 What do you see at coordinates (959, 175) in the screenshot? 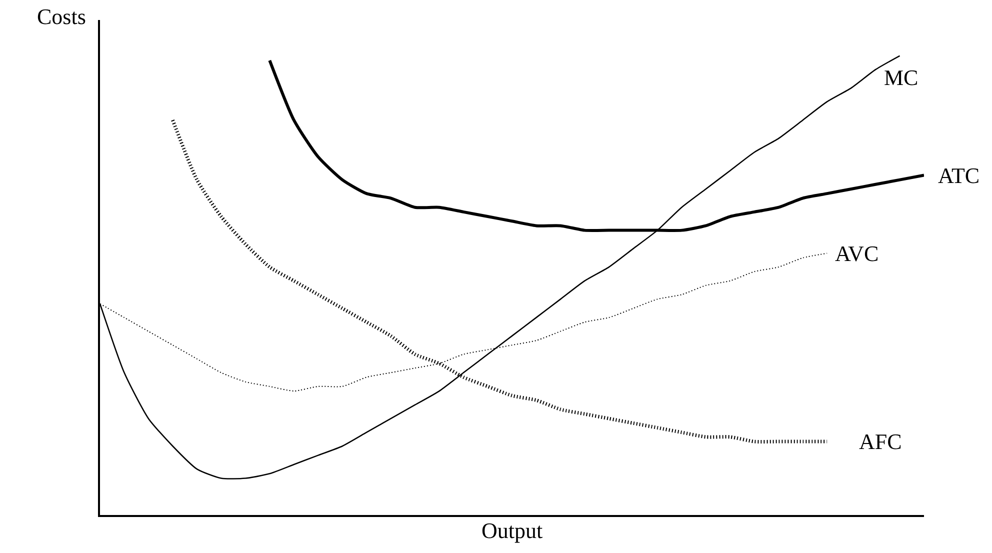
I see `series-label: ATC` at bounding box center [959, 175].